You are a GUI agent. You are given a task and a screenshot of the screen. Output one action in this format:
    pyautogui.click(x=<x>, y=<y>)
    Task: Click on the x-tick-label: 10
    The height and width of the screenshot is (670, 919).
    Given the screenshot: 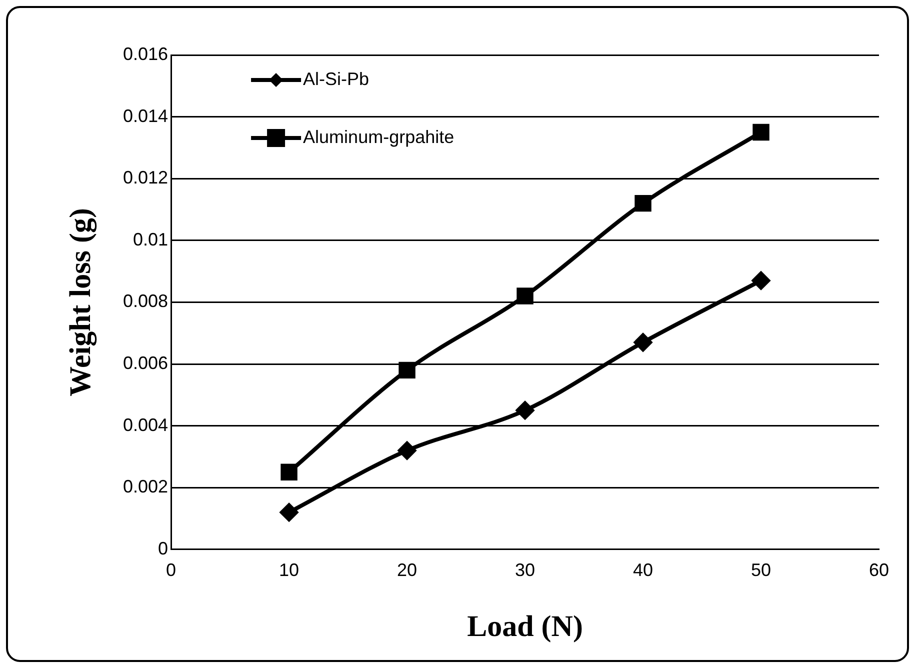 What is the action you would take?
    pyautogui.click(x=289, y=570)
    